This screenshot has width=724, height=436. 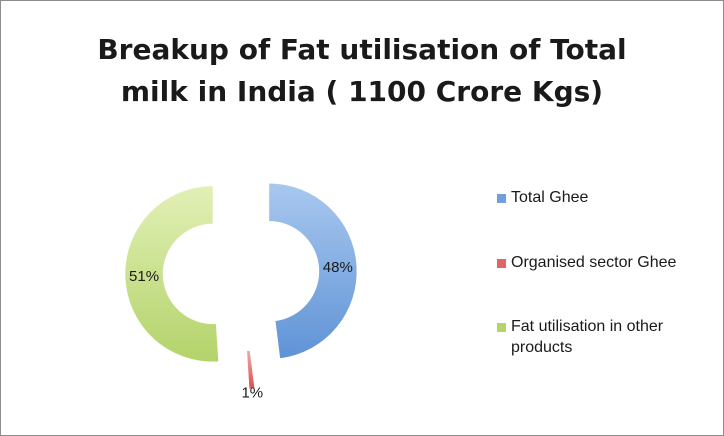 What do you see at coordinates (252, 392) in the screenshot?
I see `data-label-organised-sector-ghee: 1%` at bounding box center [252, 392].